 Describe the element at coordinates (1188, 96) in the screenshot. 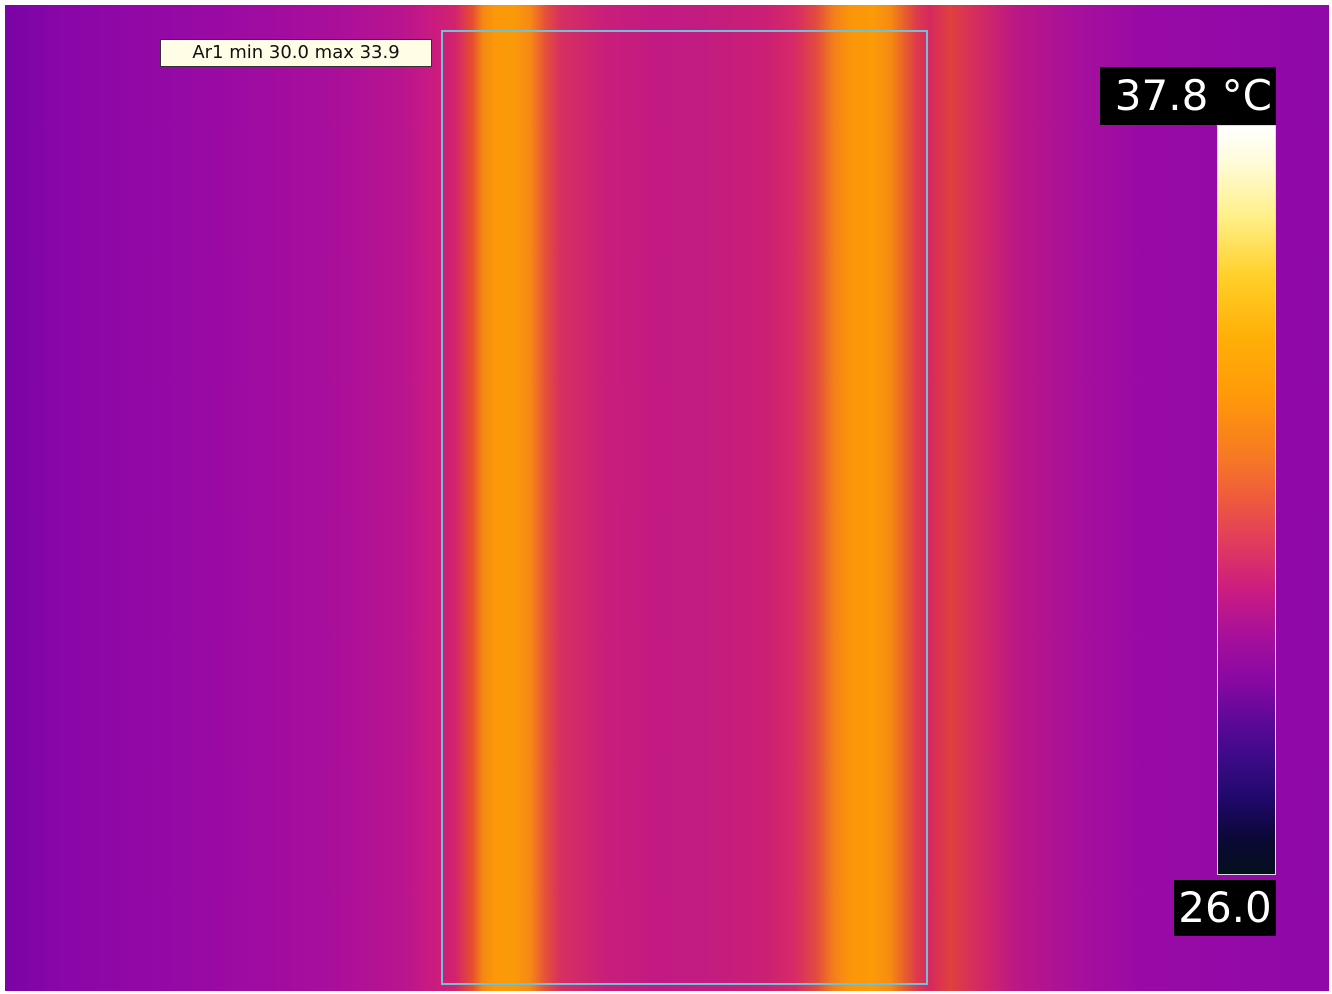

I see `scale-max-temperature: 37.8 °C` at that location.